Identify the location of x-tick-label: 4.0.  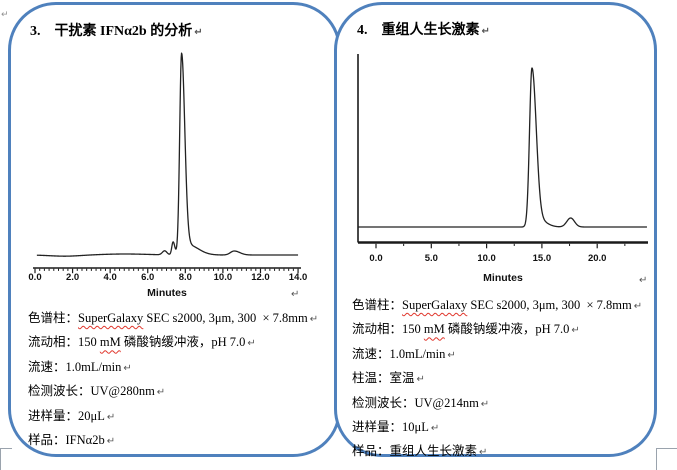
(110, 277).